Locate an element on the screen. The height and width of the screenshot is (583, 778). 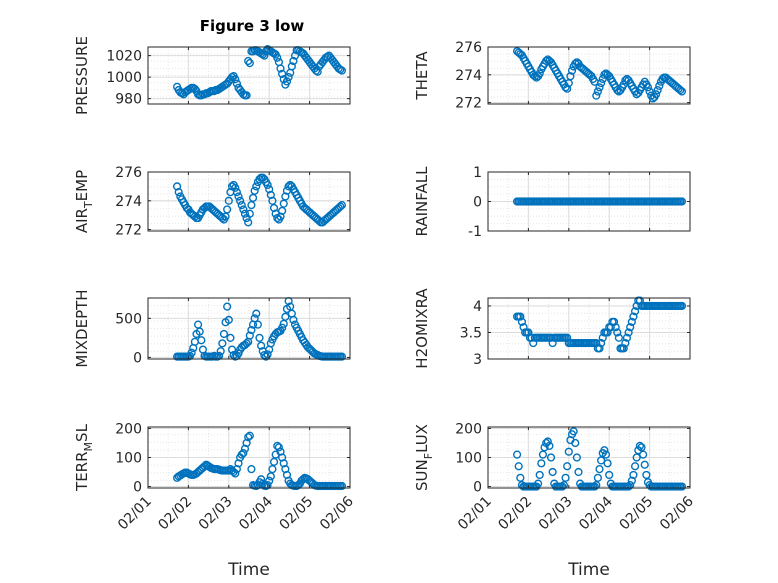
subplot-pressure: 980 1000 1020 PRESSURE is located at coordinates (212, 75).